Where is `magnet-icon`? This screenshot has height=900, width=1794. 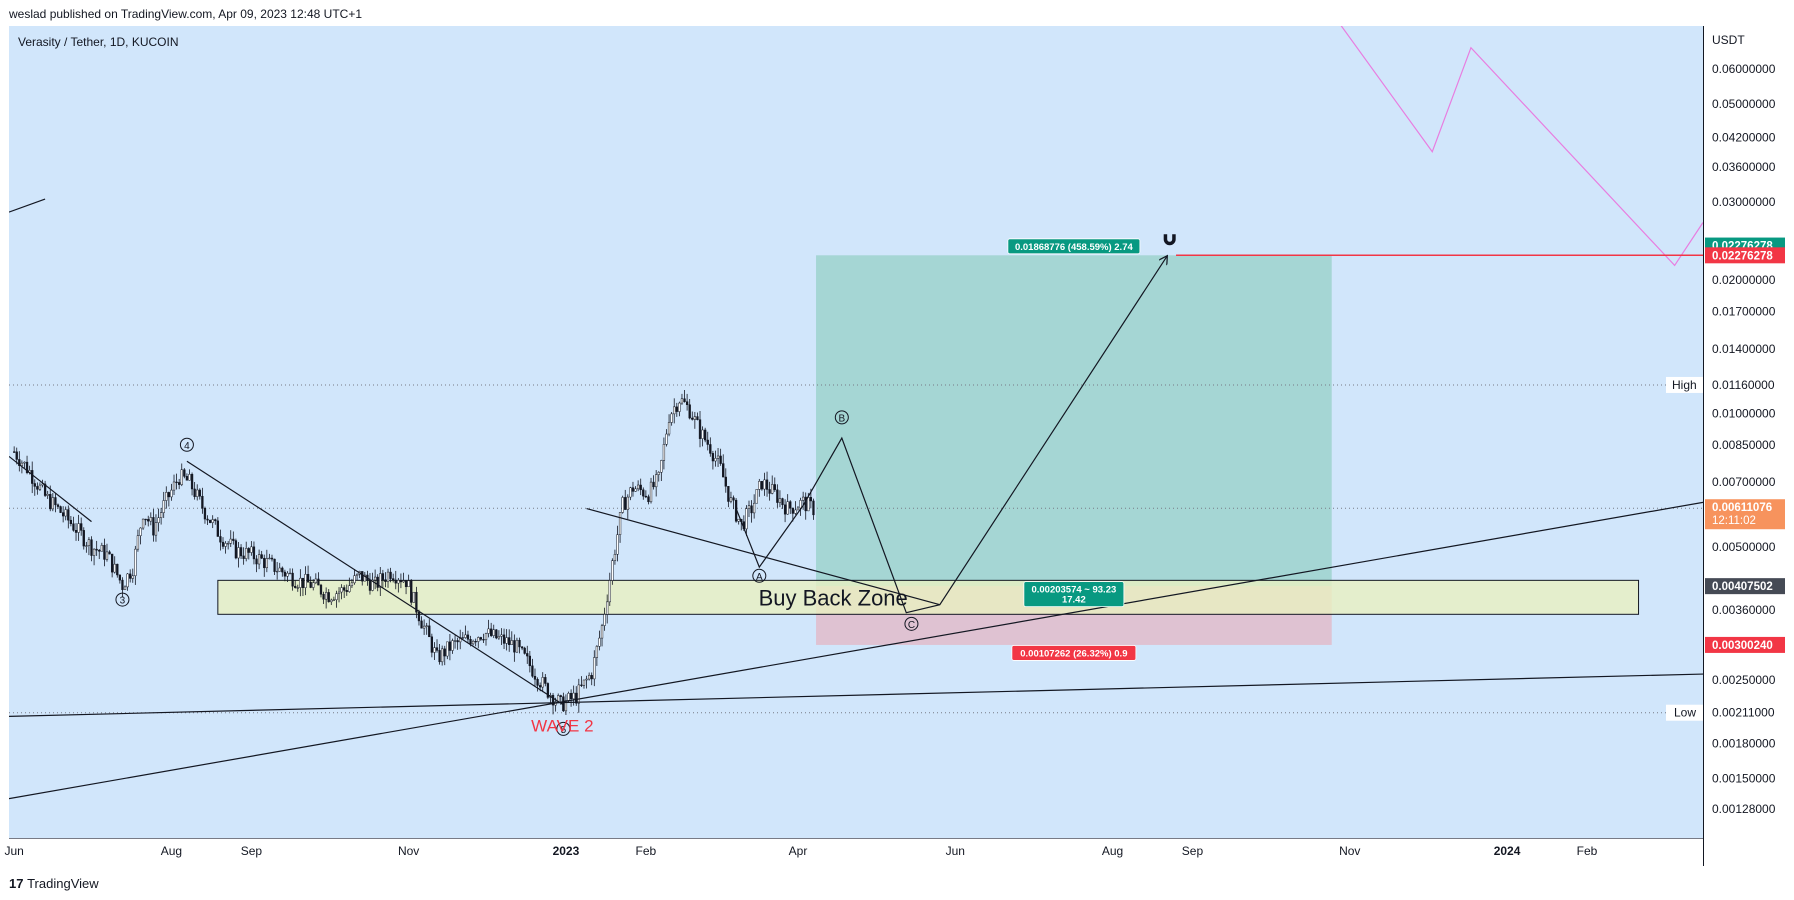 magnet-icon is located at coordinates (1169, 240).